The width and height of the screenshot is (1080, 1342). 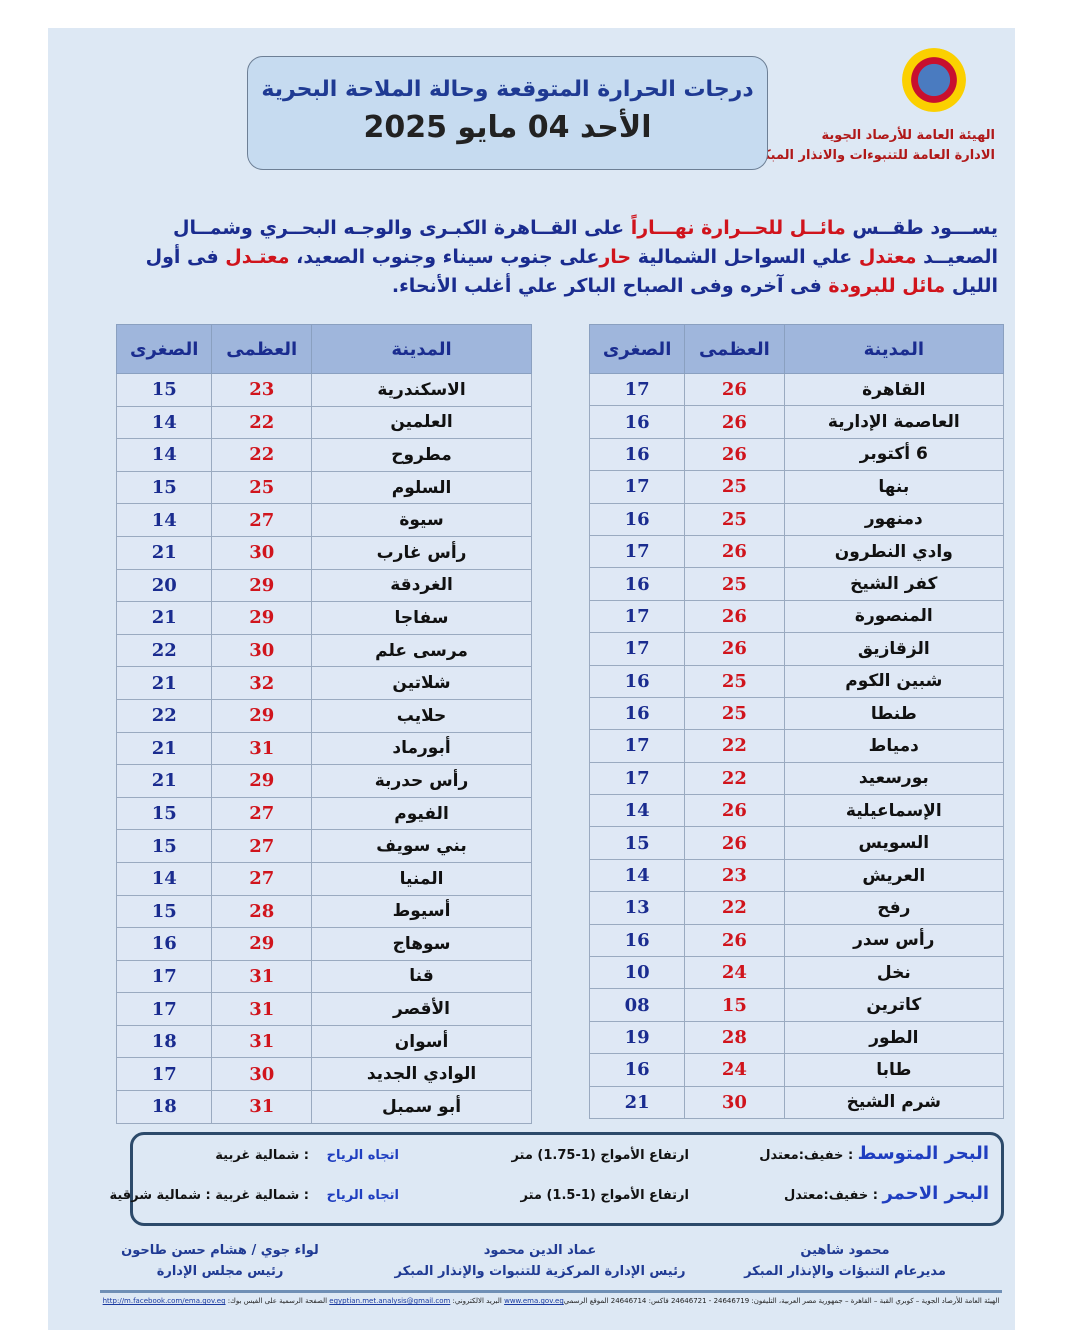 I want to click on ema-logo, so click(x=934, y=80).